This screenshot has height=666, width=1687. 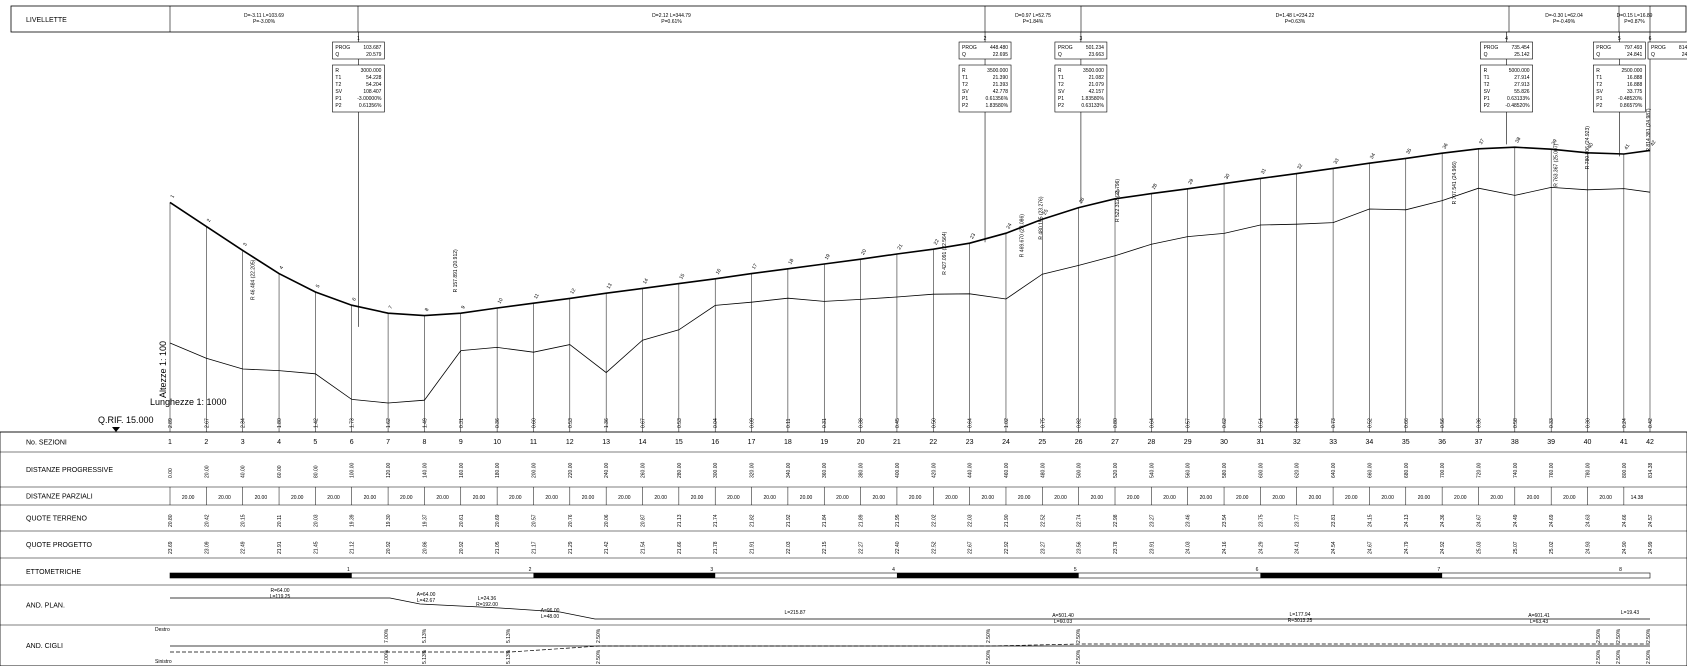 I want to click on vertex-curve-value: 1.83580%, so click(x=997, y=106).